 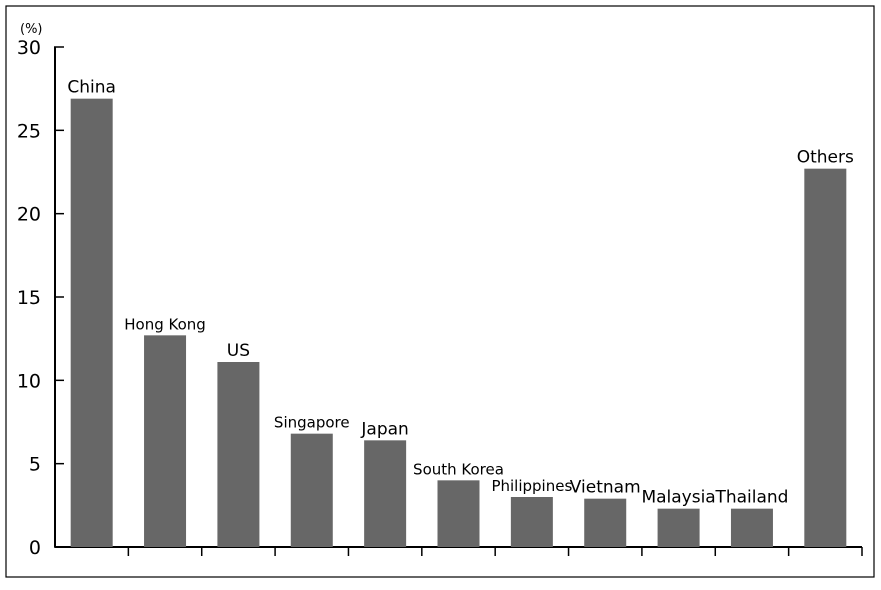 What do you see at coordinates (605, 488) in the screenshot?
I see `bar-label: Vietnam` at bounding box center [605, 488].